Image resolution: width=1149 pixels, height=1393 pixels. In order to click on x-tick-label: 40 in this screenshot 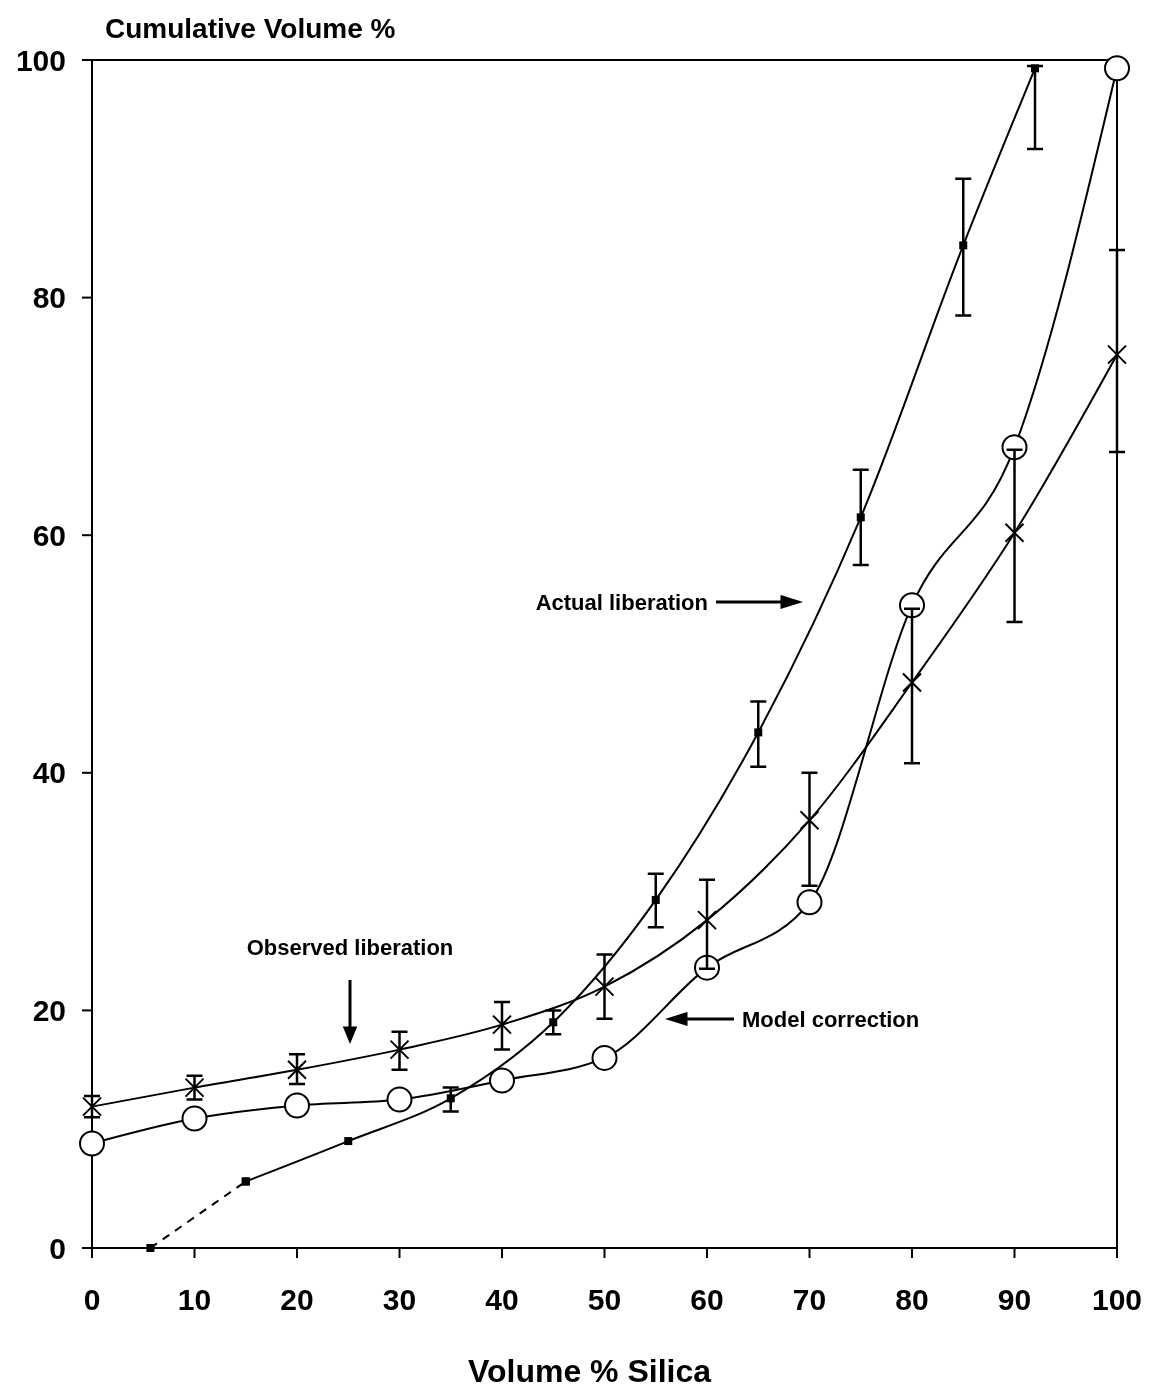, I will do `click(502, 1299)`.